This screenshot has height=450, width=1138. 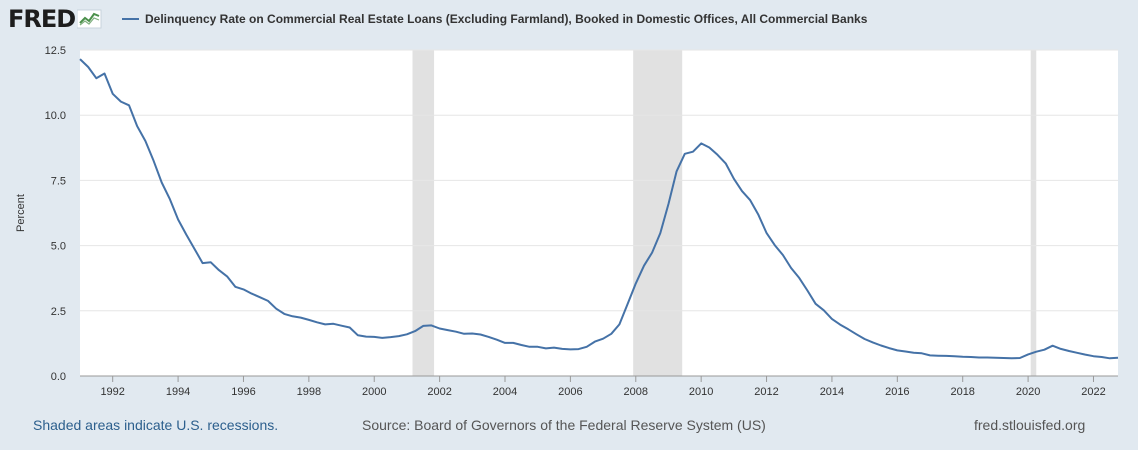 What do you see at coordinates (42, 19) in the screenshot?
I see `fred-logo-text: FRED` at bounding box center [42, 19].